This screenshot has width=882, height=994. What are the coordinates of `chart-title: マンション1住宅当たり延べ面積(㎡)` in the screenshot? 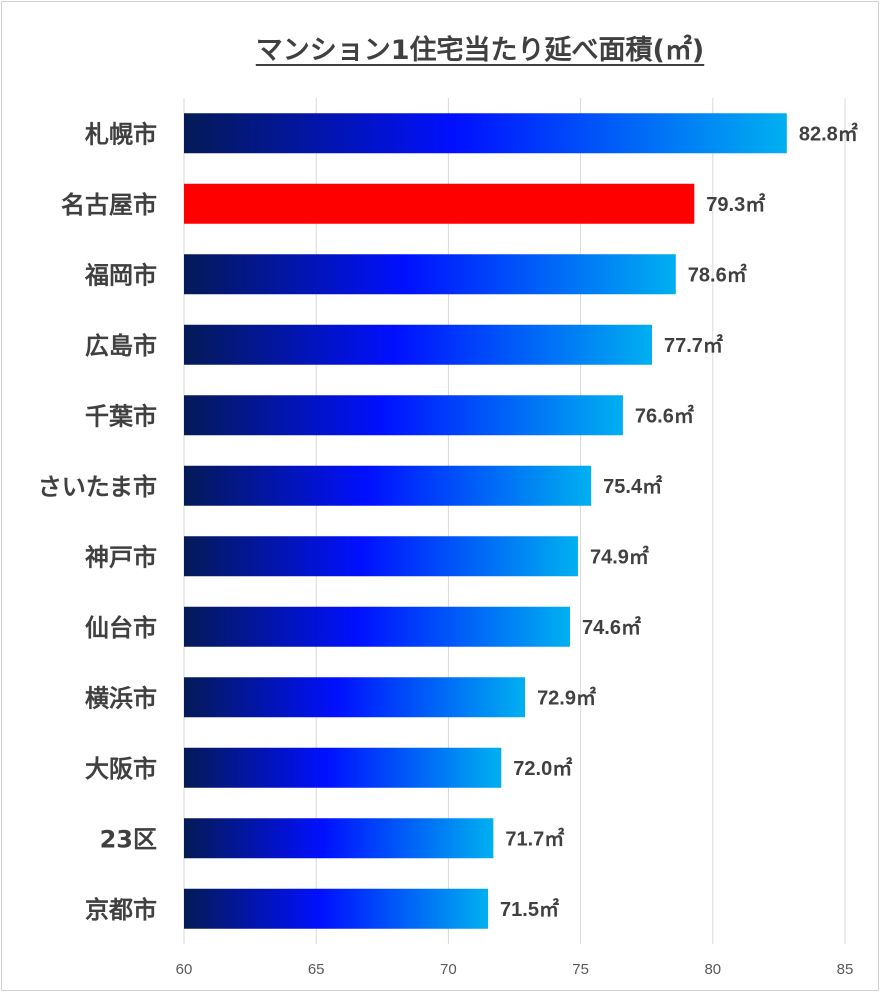 It's located at (480, 50).